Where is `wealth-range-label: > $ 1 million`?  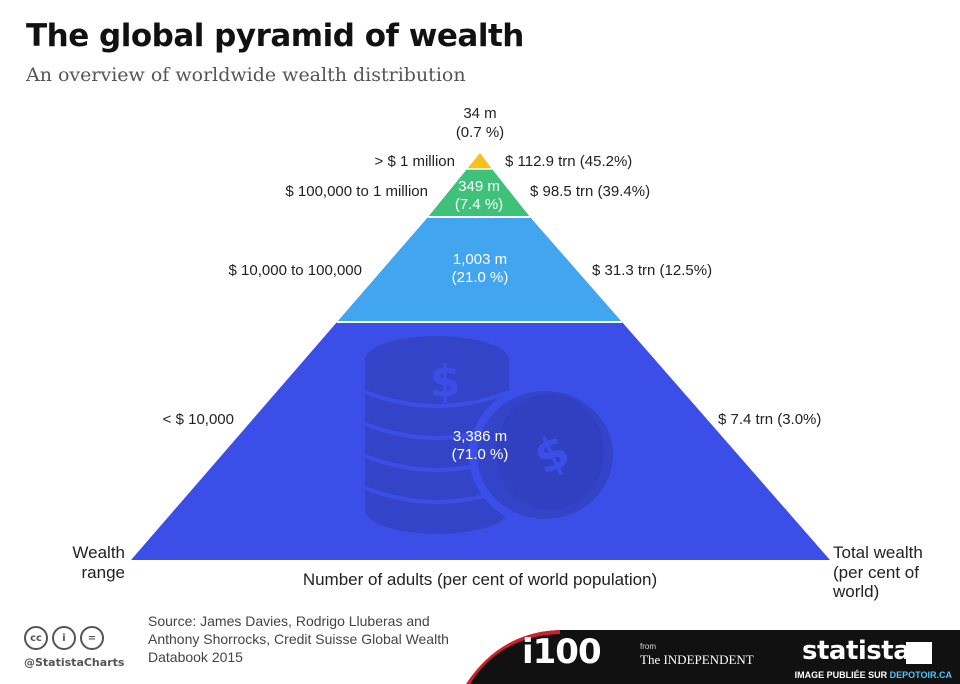
wealth-range-label: > $ 1 million is located at coordinates (415, 161).